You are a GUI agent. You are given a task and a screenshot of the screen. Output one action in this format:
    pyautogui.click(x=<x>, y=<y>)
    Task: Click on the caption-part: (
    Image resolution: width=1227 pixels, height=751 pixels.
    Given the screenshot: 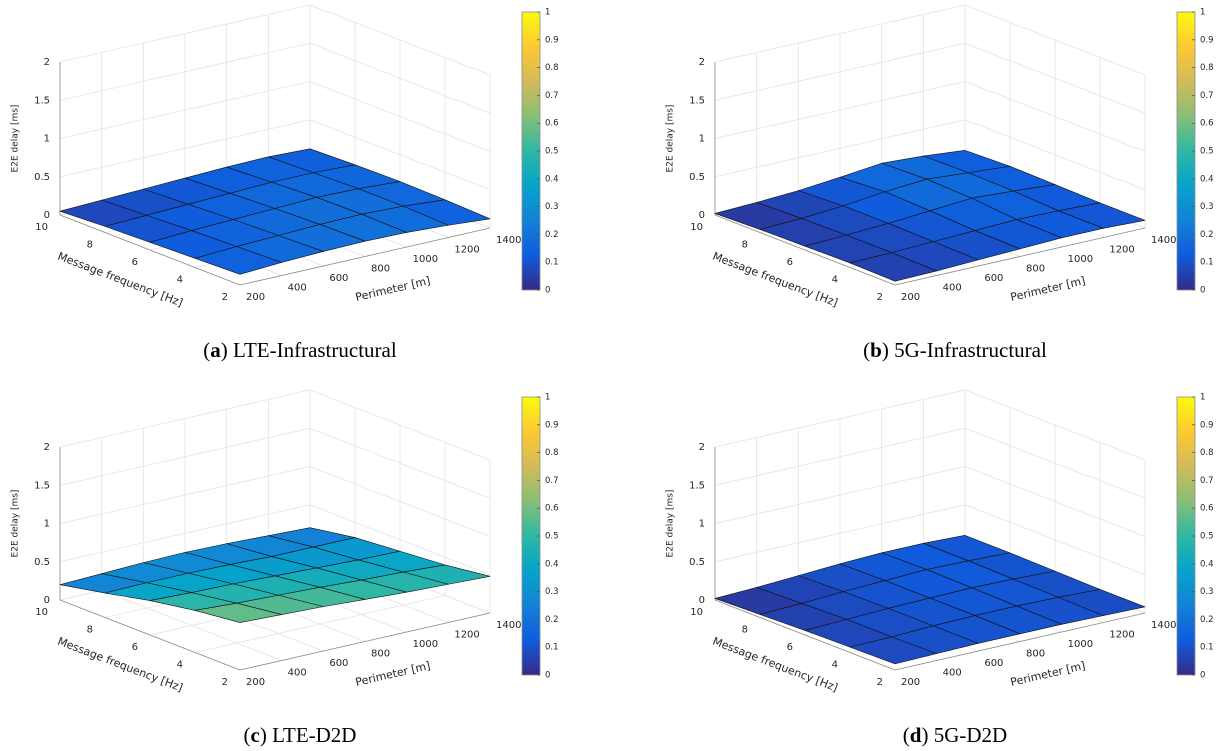 What is the action you would take?
    pyautogui.click(x=247, y=735)
    